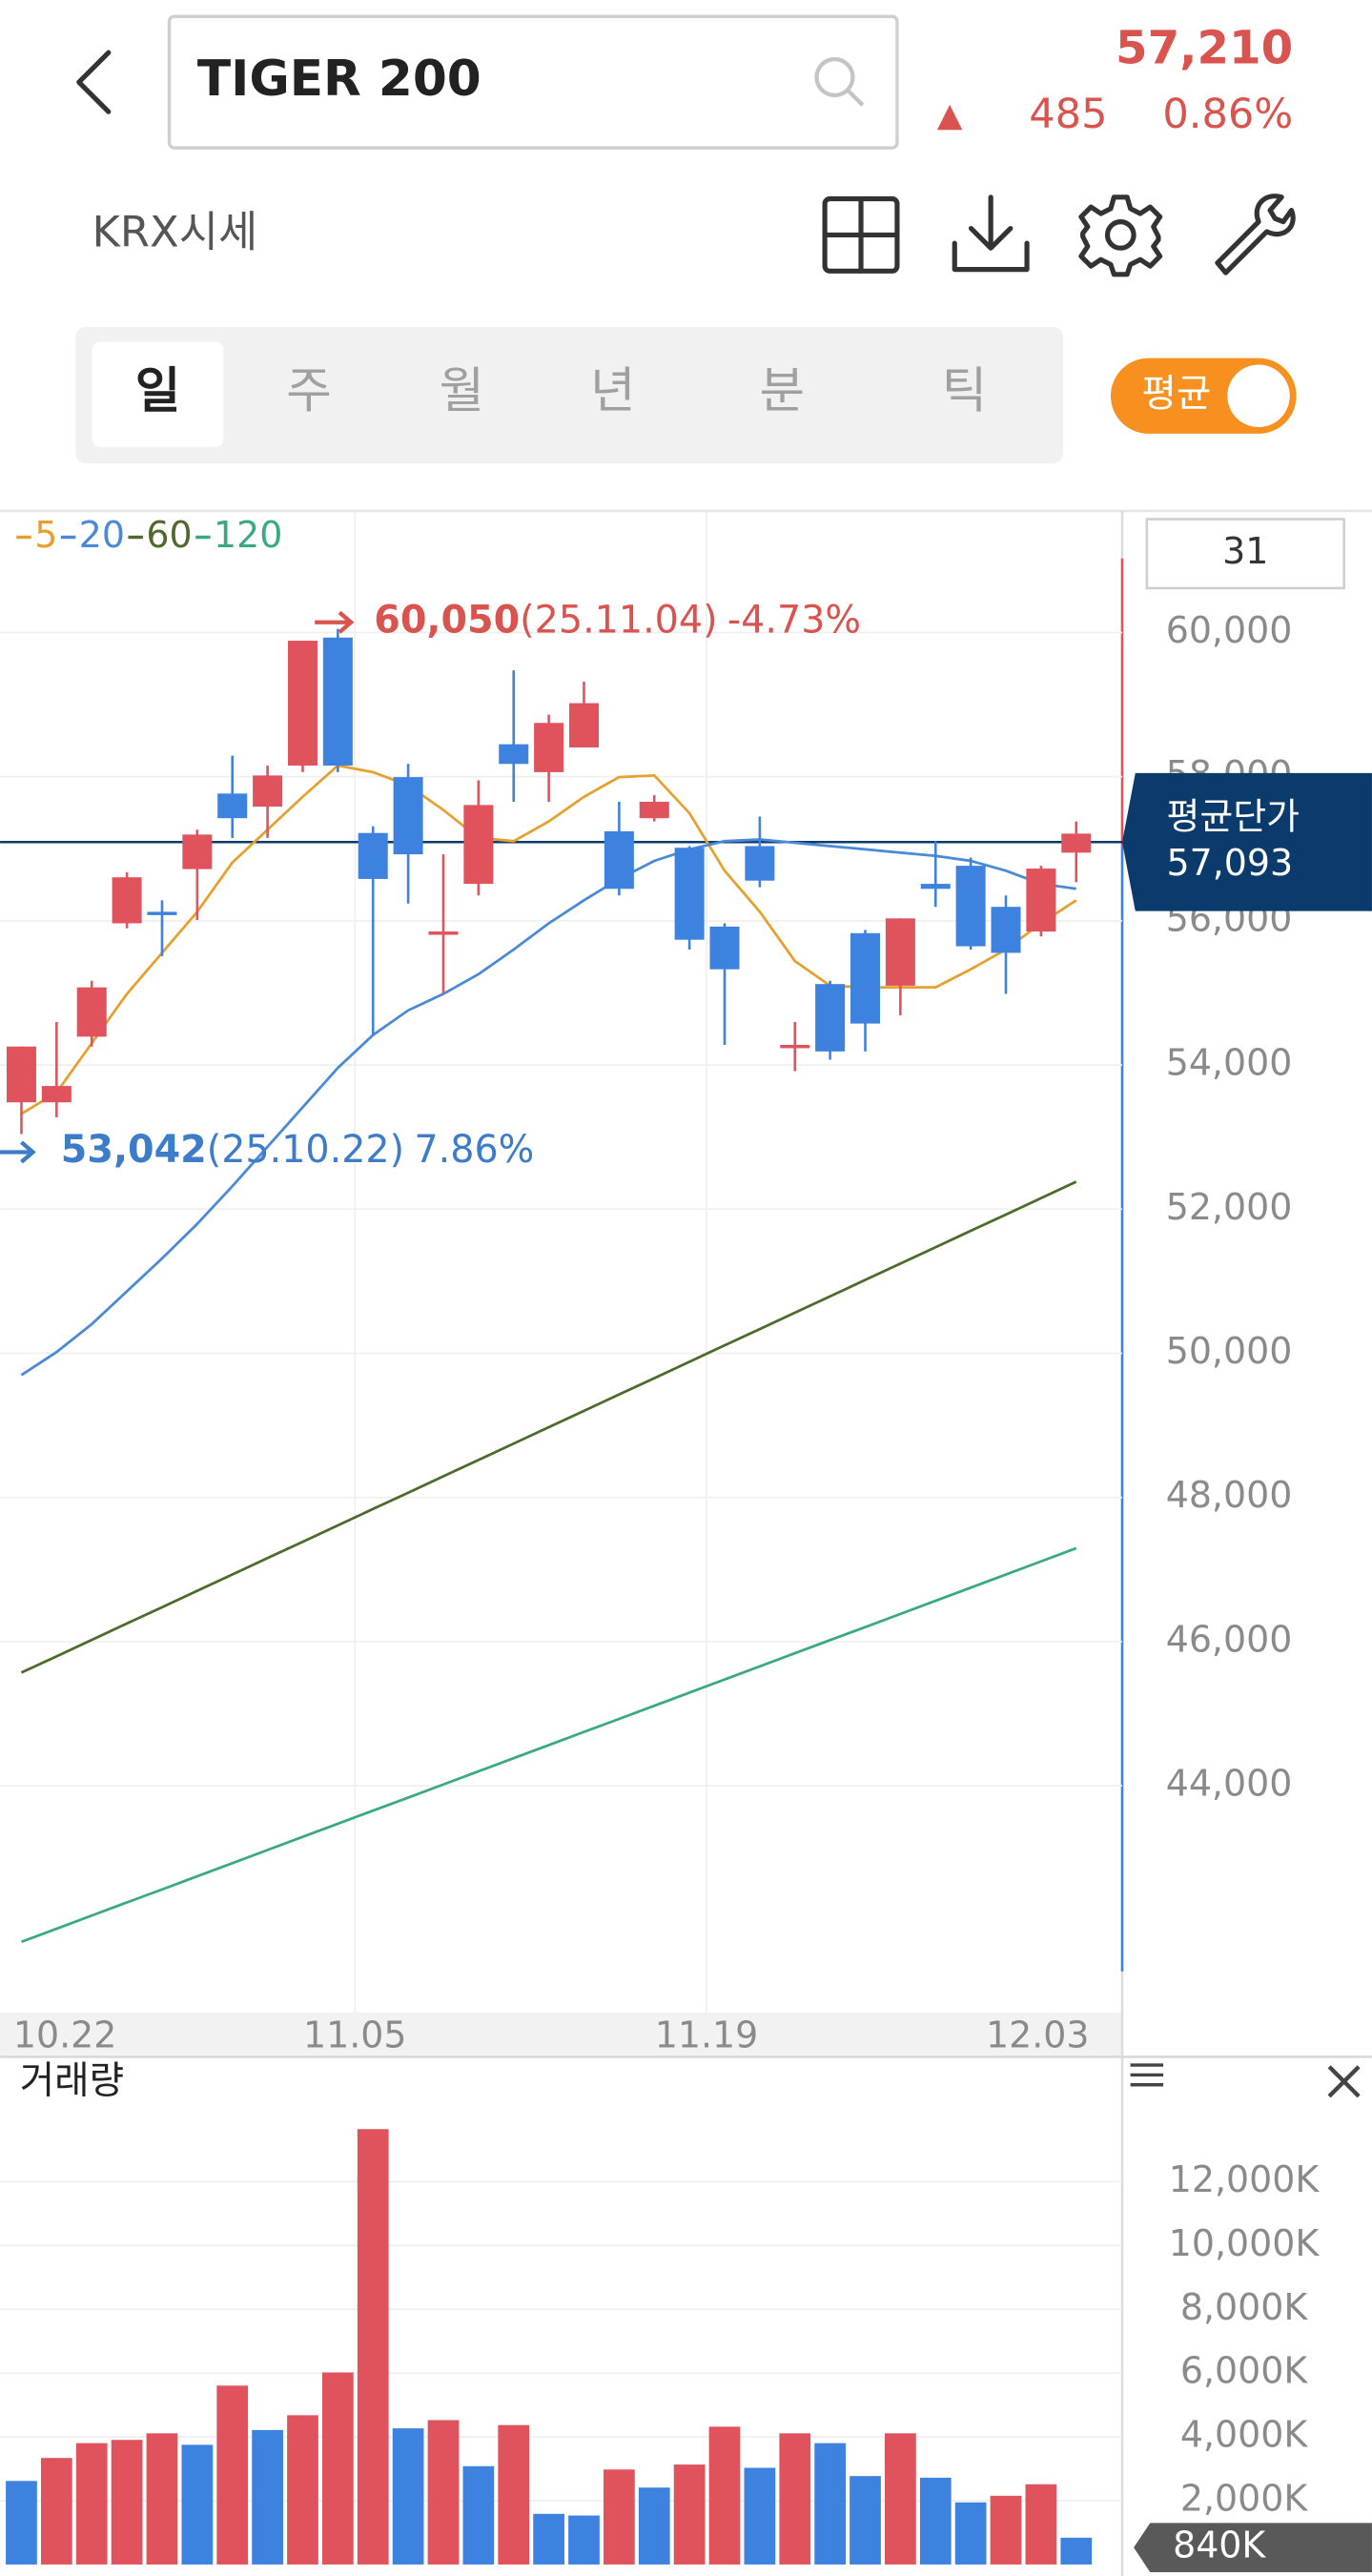 The image size is (1372, 2576). What do you see at coordinates (1229, 1495) in the screenshot?
I see `y-tick-label: 48,000` at bounding box center [1229, 1495].